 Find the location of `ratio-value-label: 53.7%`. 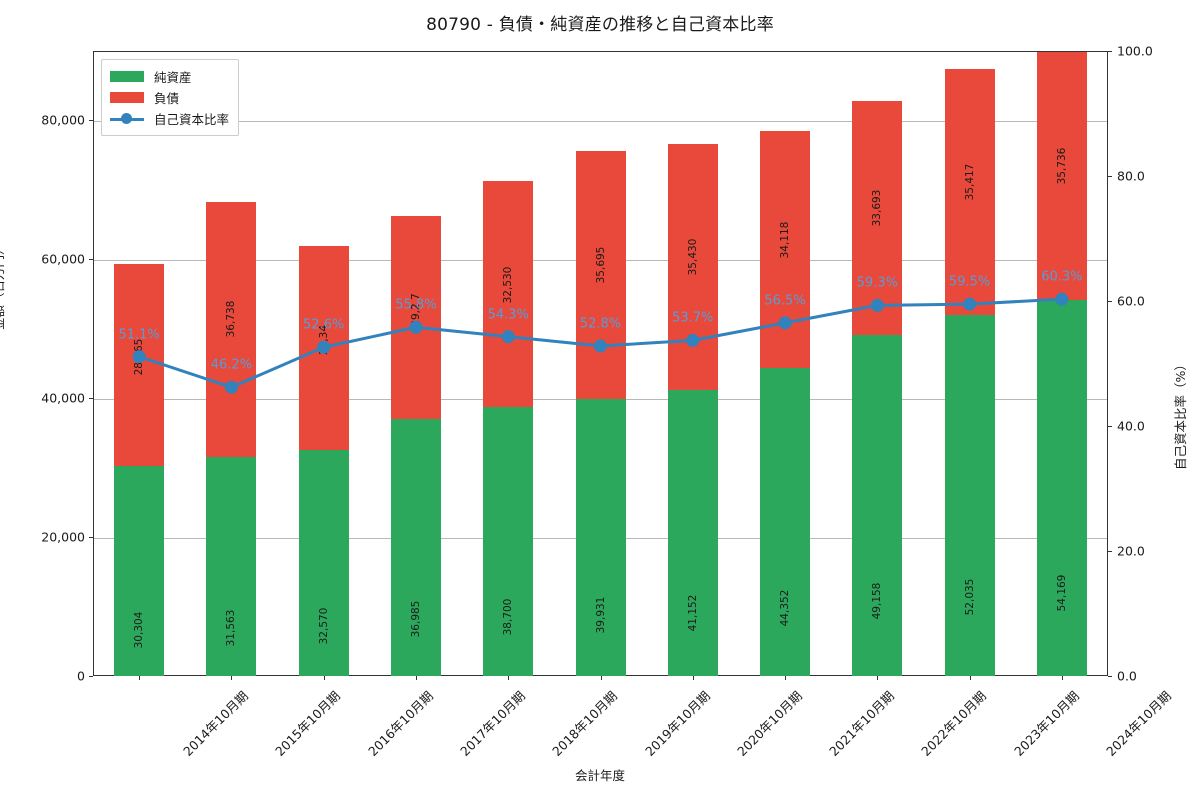

ratio-value-label: 53.7% is located at coordinates (693, 318).